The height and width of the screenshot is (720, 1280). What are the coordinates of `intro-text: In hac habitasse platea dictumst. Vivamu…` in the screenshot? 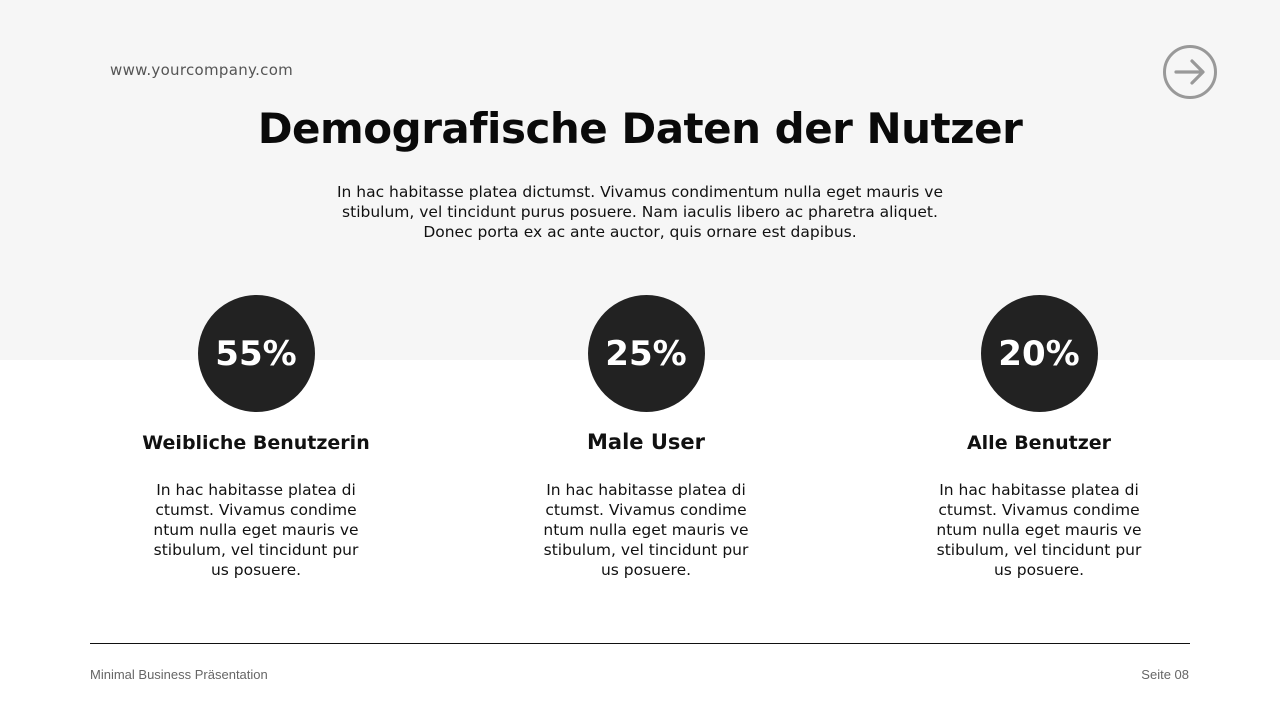 It's located at (640, 212).